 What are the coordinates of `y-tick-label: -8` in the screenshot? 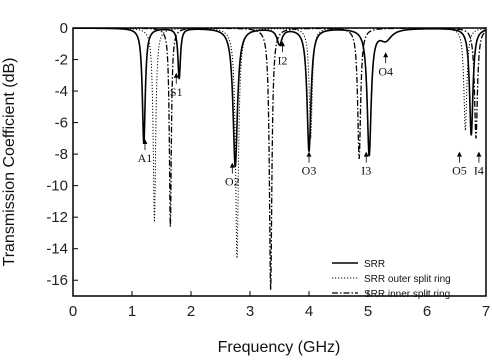 It's located at (61, 154).